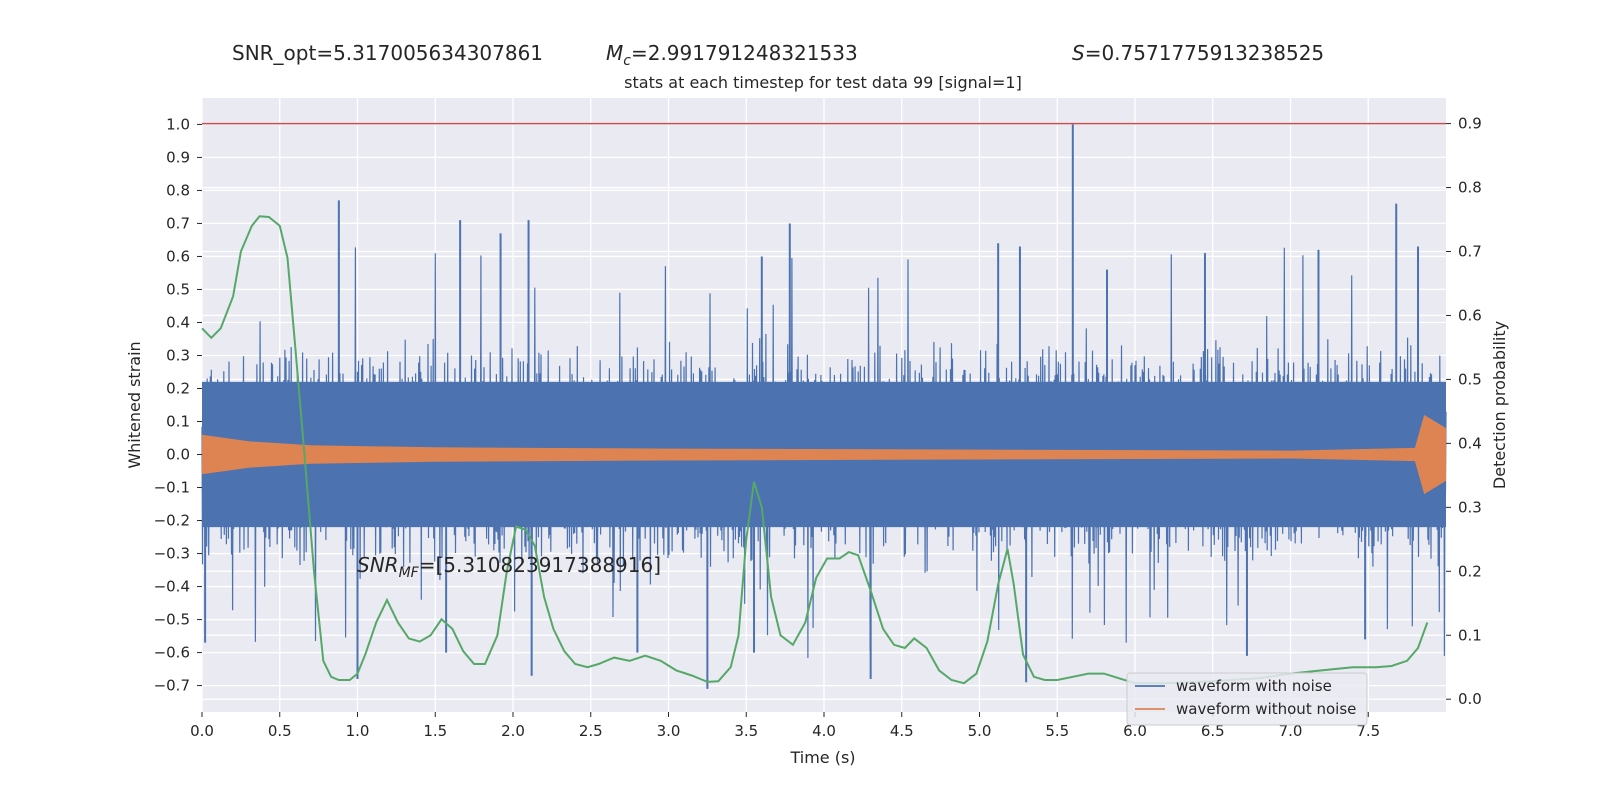  I want to click on x-tick-label: 4.0, so click(824, 731).